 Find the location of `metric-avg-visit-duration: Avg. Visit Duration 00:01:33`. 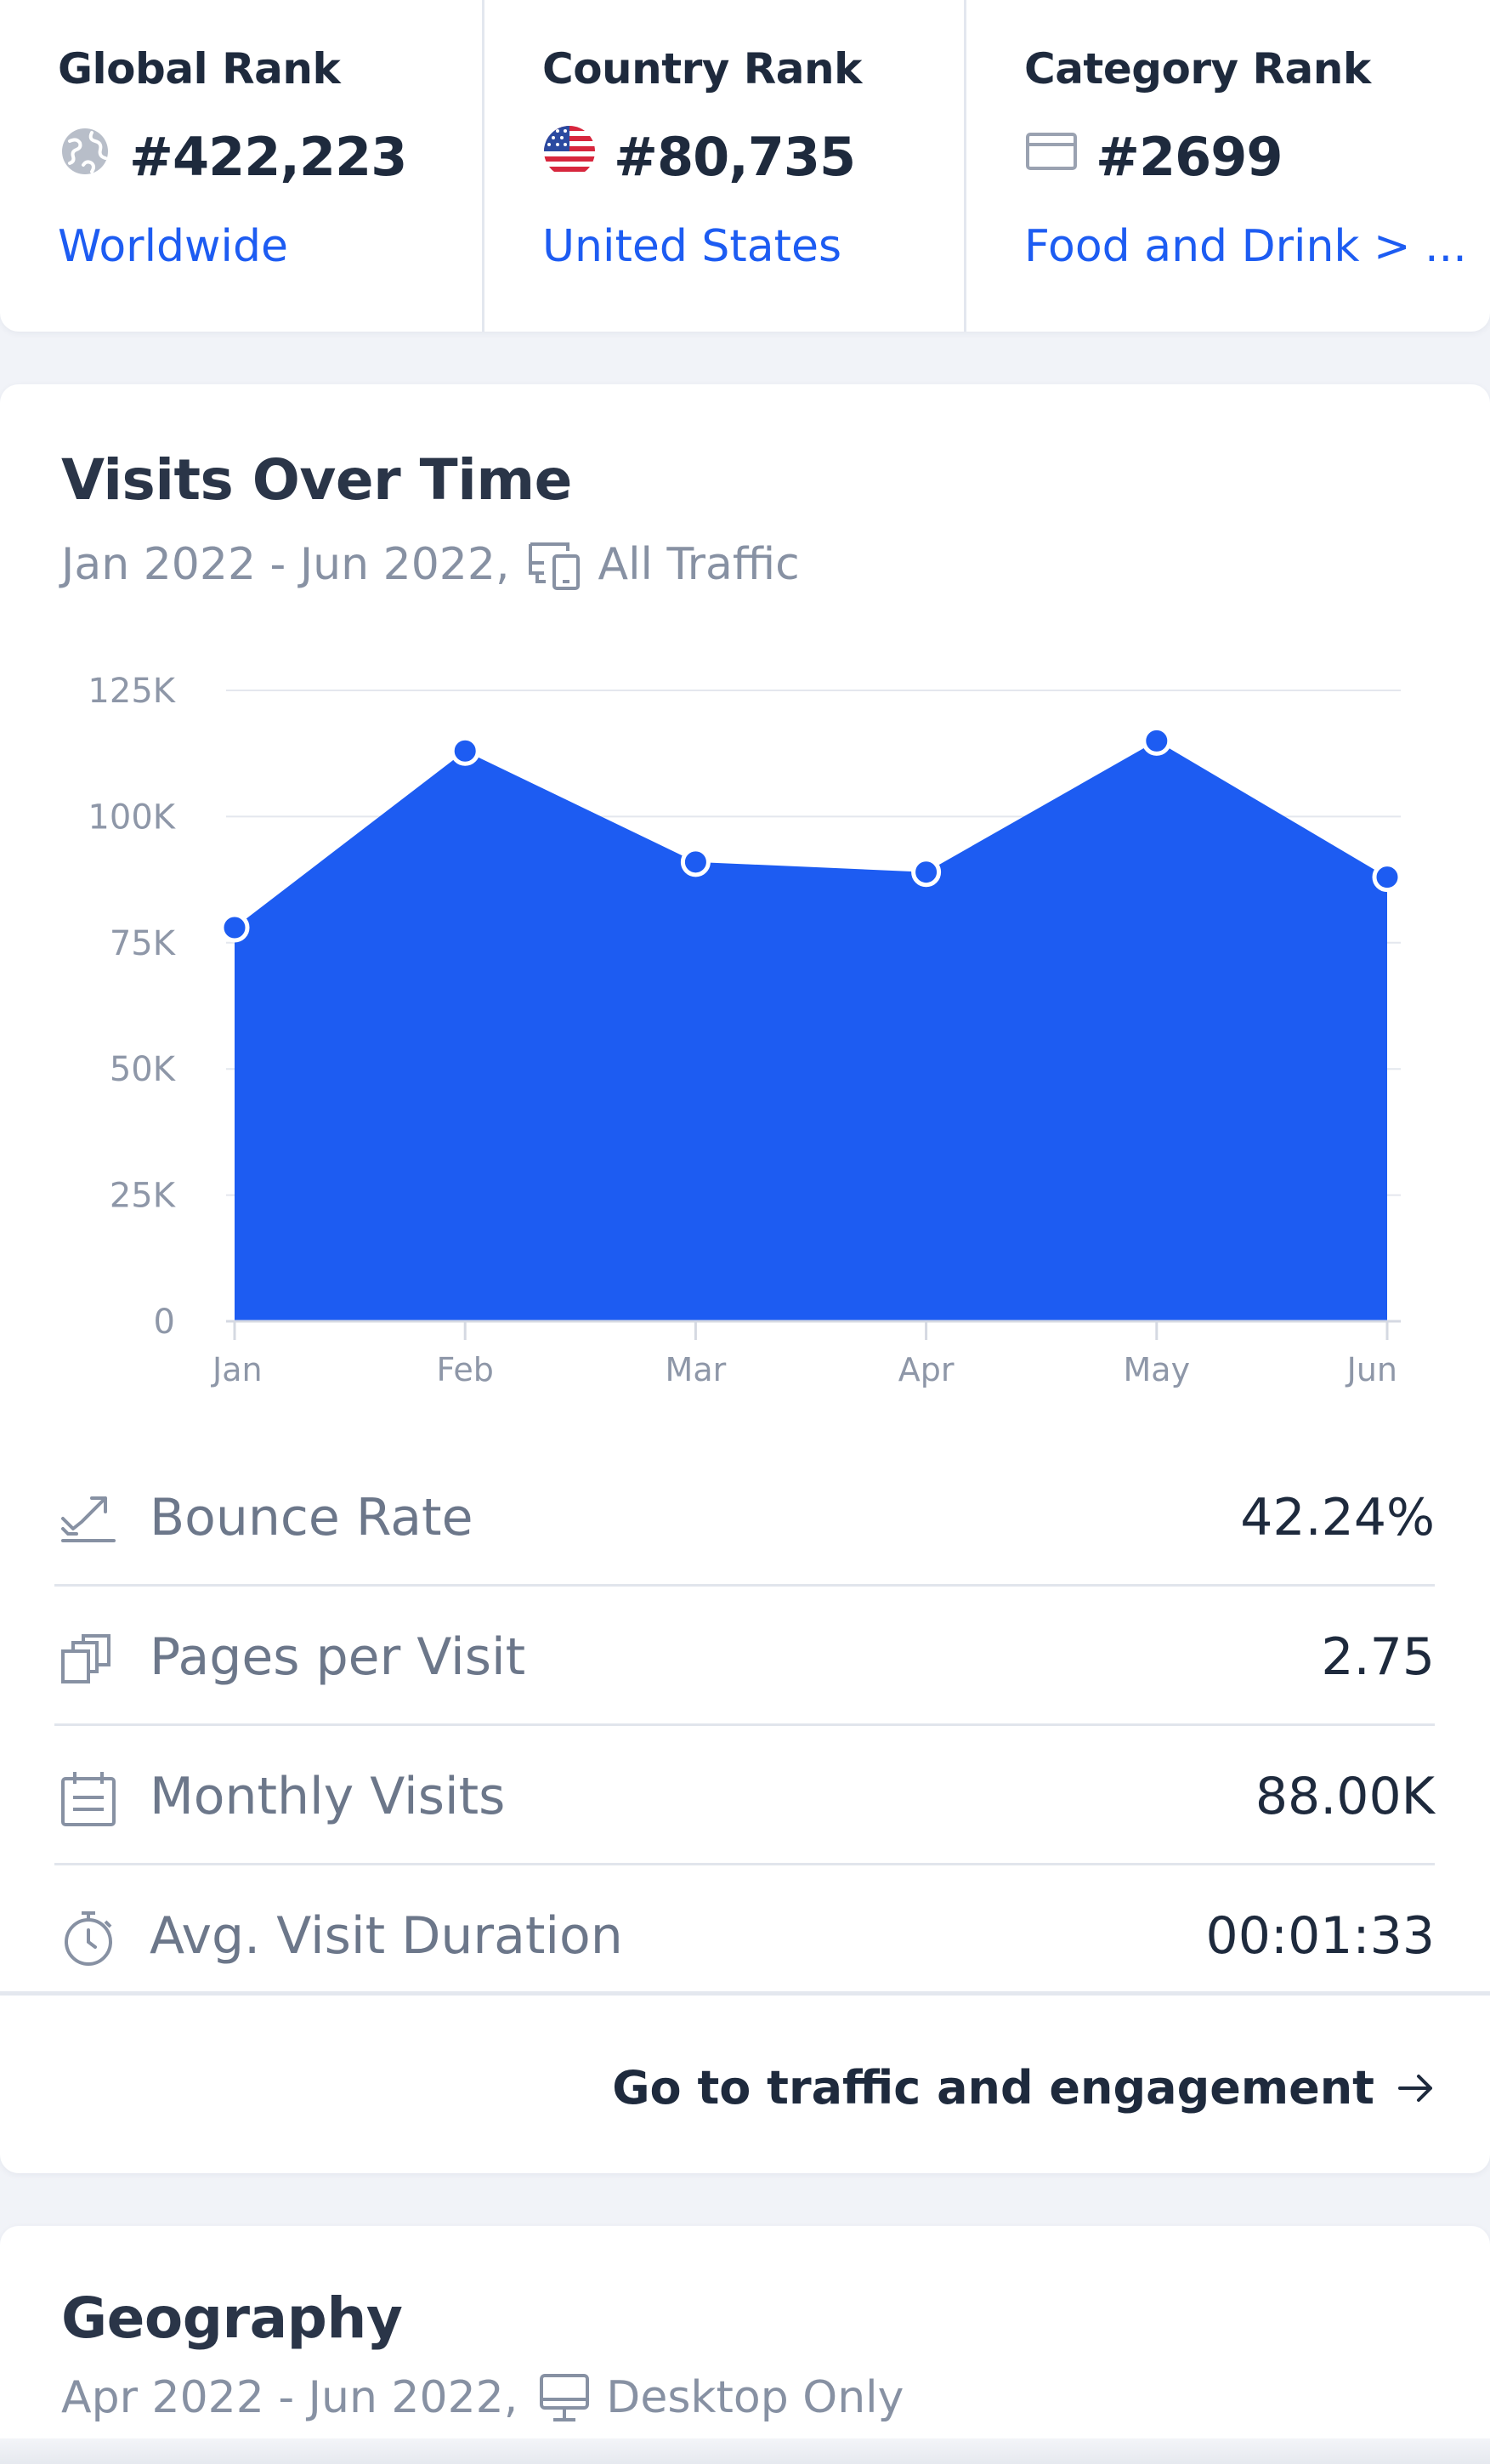

metric-avg-visit-duration: Avg. Visit Duration 00:01:33 is located at coordinates (744, 1935).